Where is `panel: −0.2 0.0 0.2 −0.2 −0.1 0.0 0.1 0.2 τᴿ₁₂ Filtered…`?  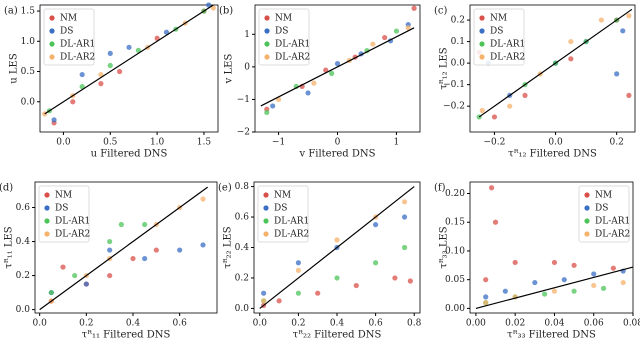
panel: −0.2 0.0 0.2 −0.2 −0.1 0.0 0.1 0.2 τᴿ₁₂ Filtered… is located at coordinates (535, 82).